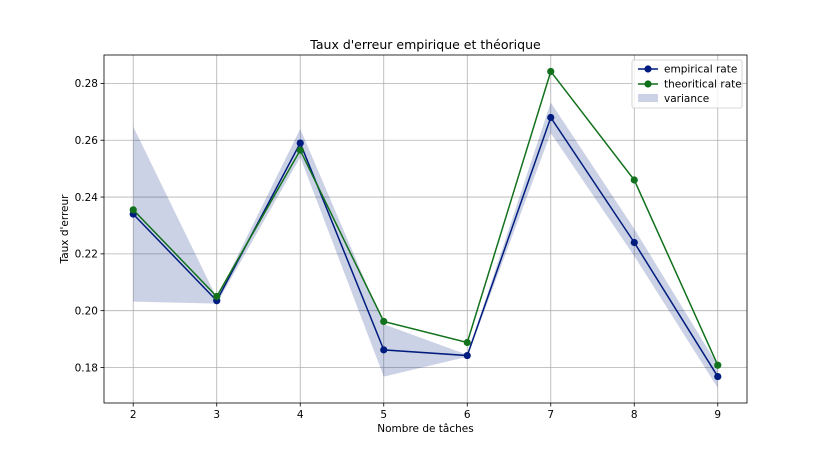  Describe the element at coordinates (634, 415) in the screenshot. I see `x-tick-label: 8` at that location.